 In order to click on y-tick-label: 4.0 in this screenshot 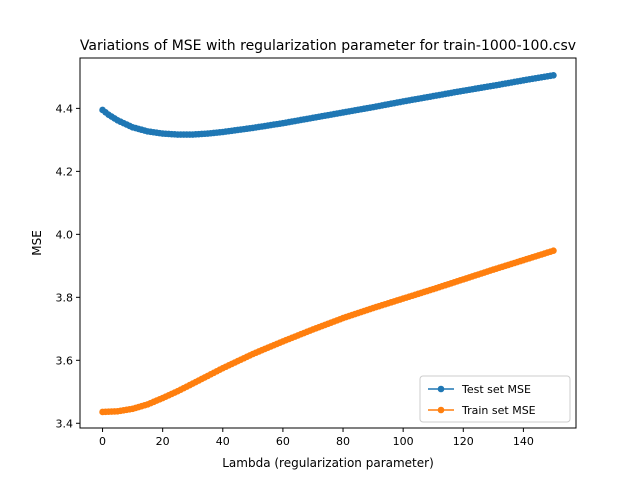, I will do `click(65, 234)`.